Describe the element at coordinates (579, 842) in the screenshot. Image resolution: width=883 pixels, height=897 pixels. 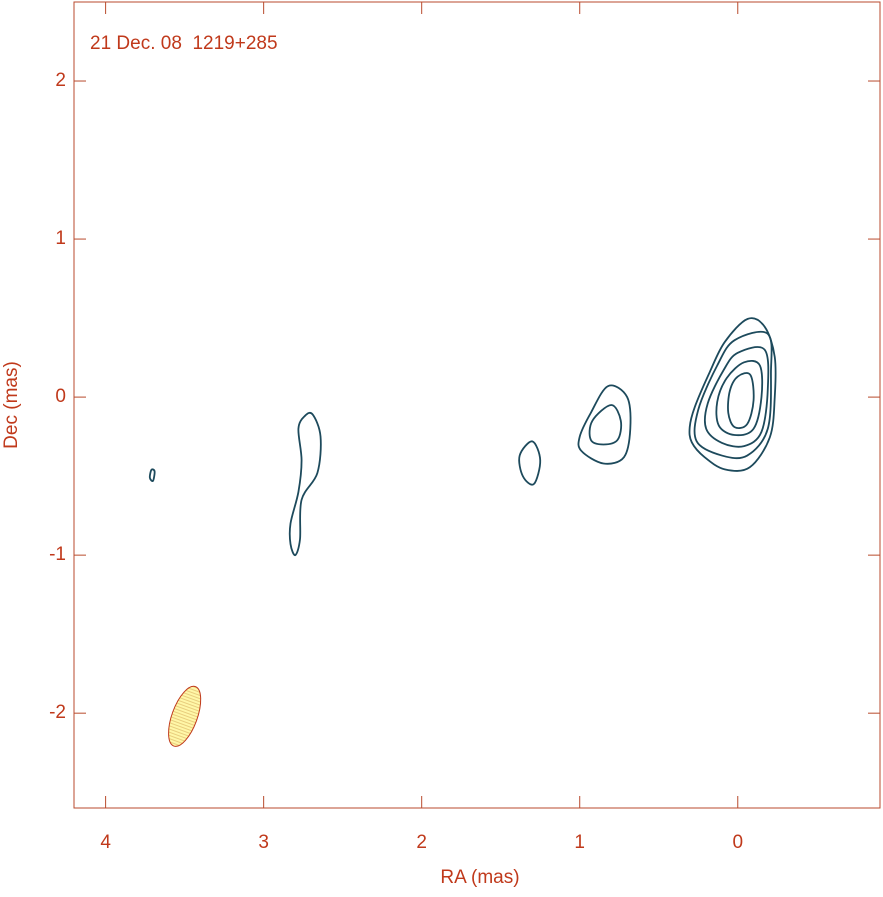
I see `x-tick-label: 1` at that location.